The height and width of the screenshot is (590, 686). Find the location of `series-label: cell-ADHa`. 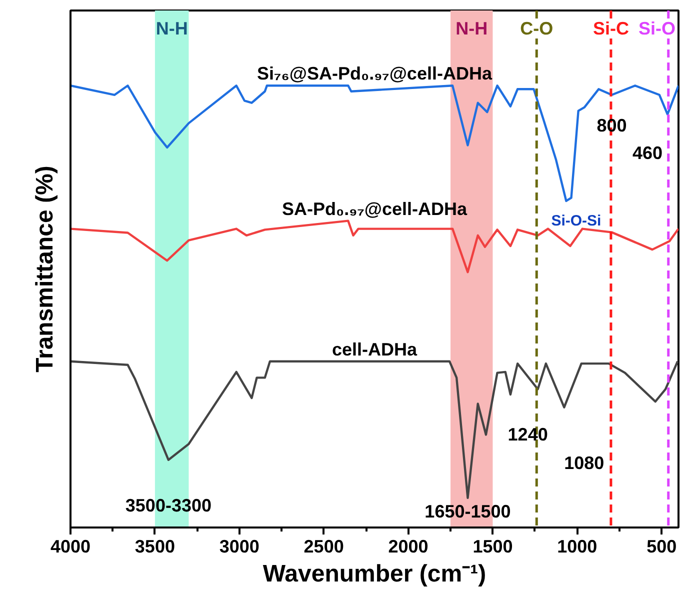

series-label: cell-ADHa is located at coordinates (375, 349).